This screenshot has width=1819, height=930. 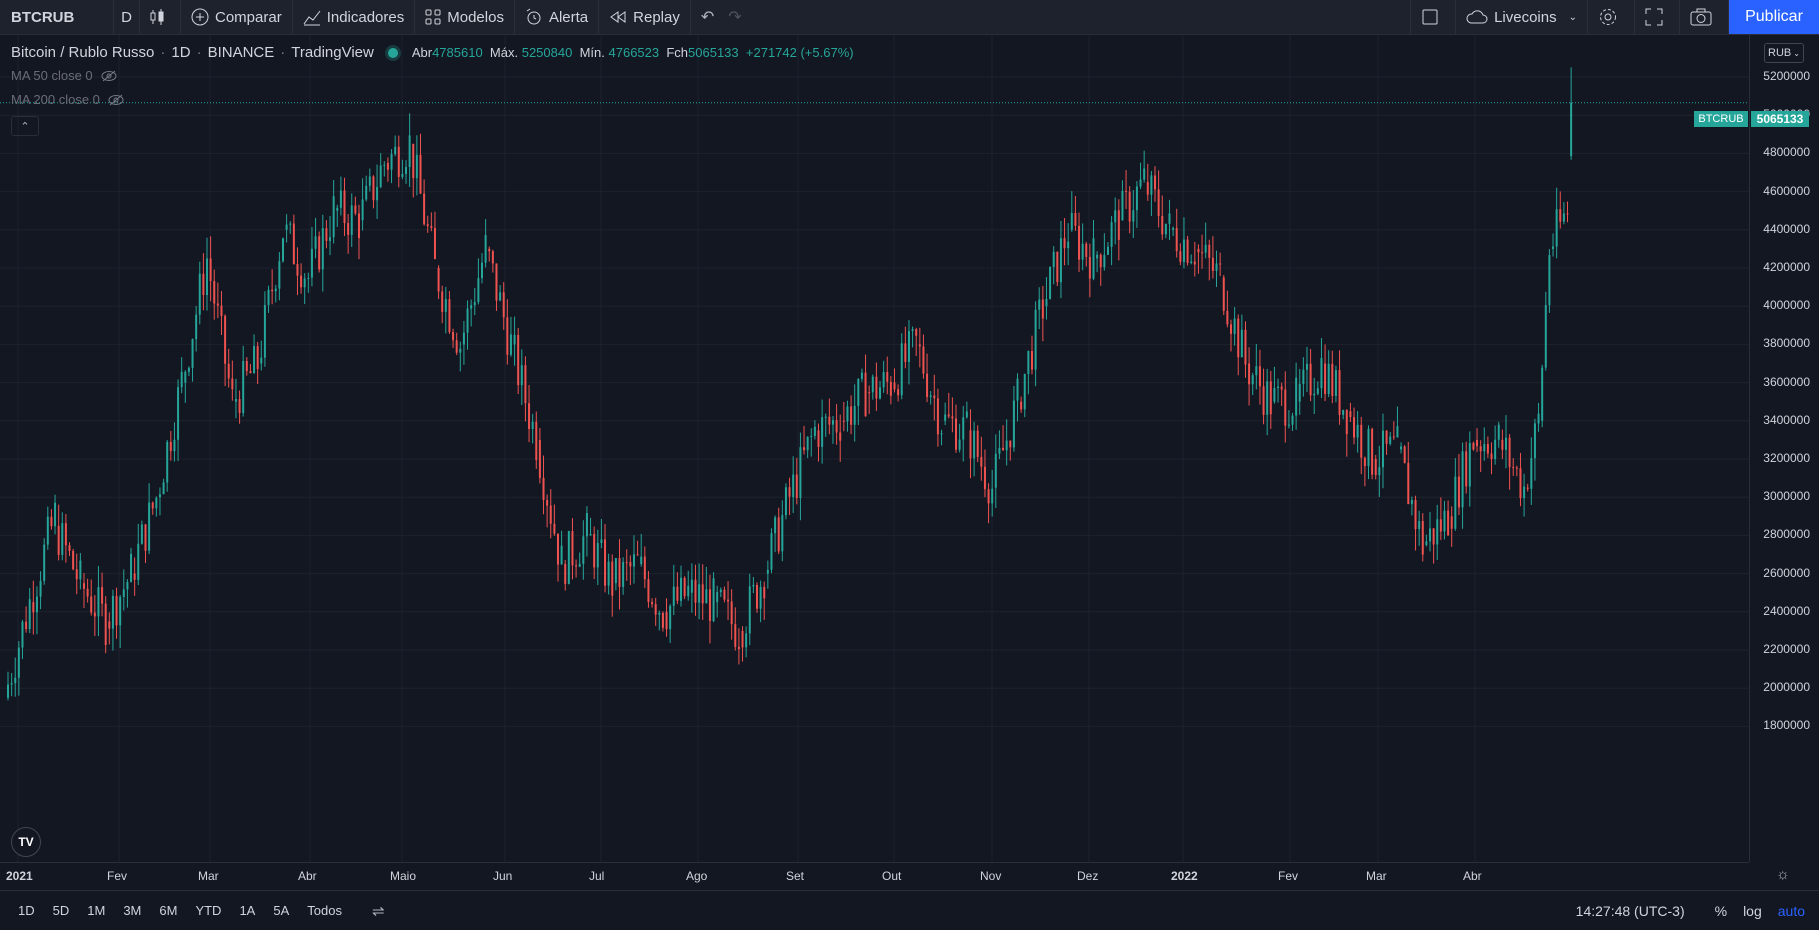 What do you see at coordinates (132, 910) in the screenshot?
I see `range-button: 3M` at bounding box center [132, 910].